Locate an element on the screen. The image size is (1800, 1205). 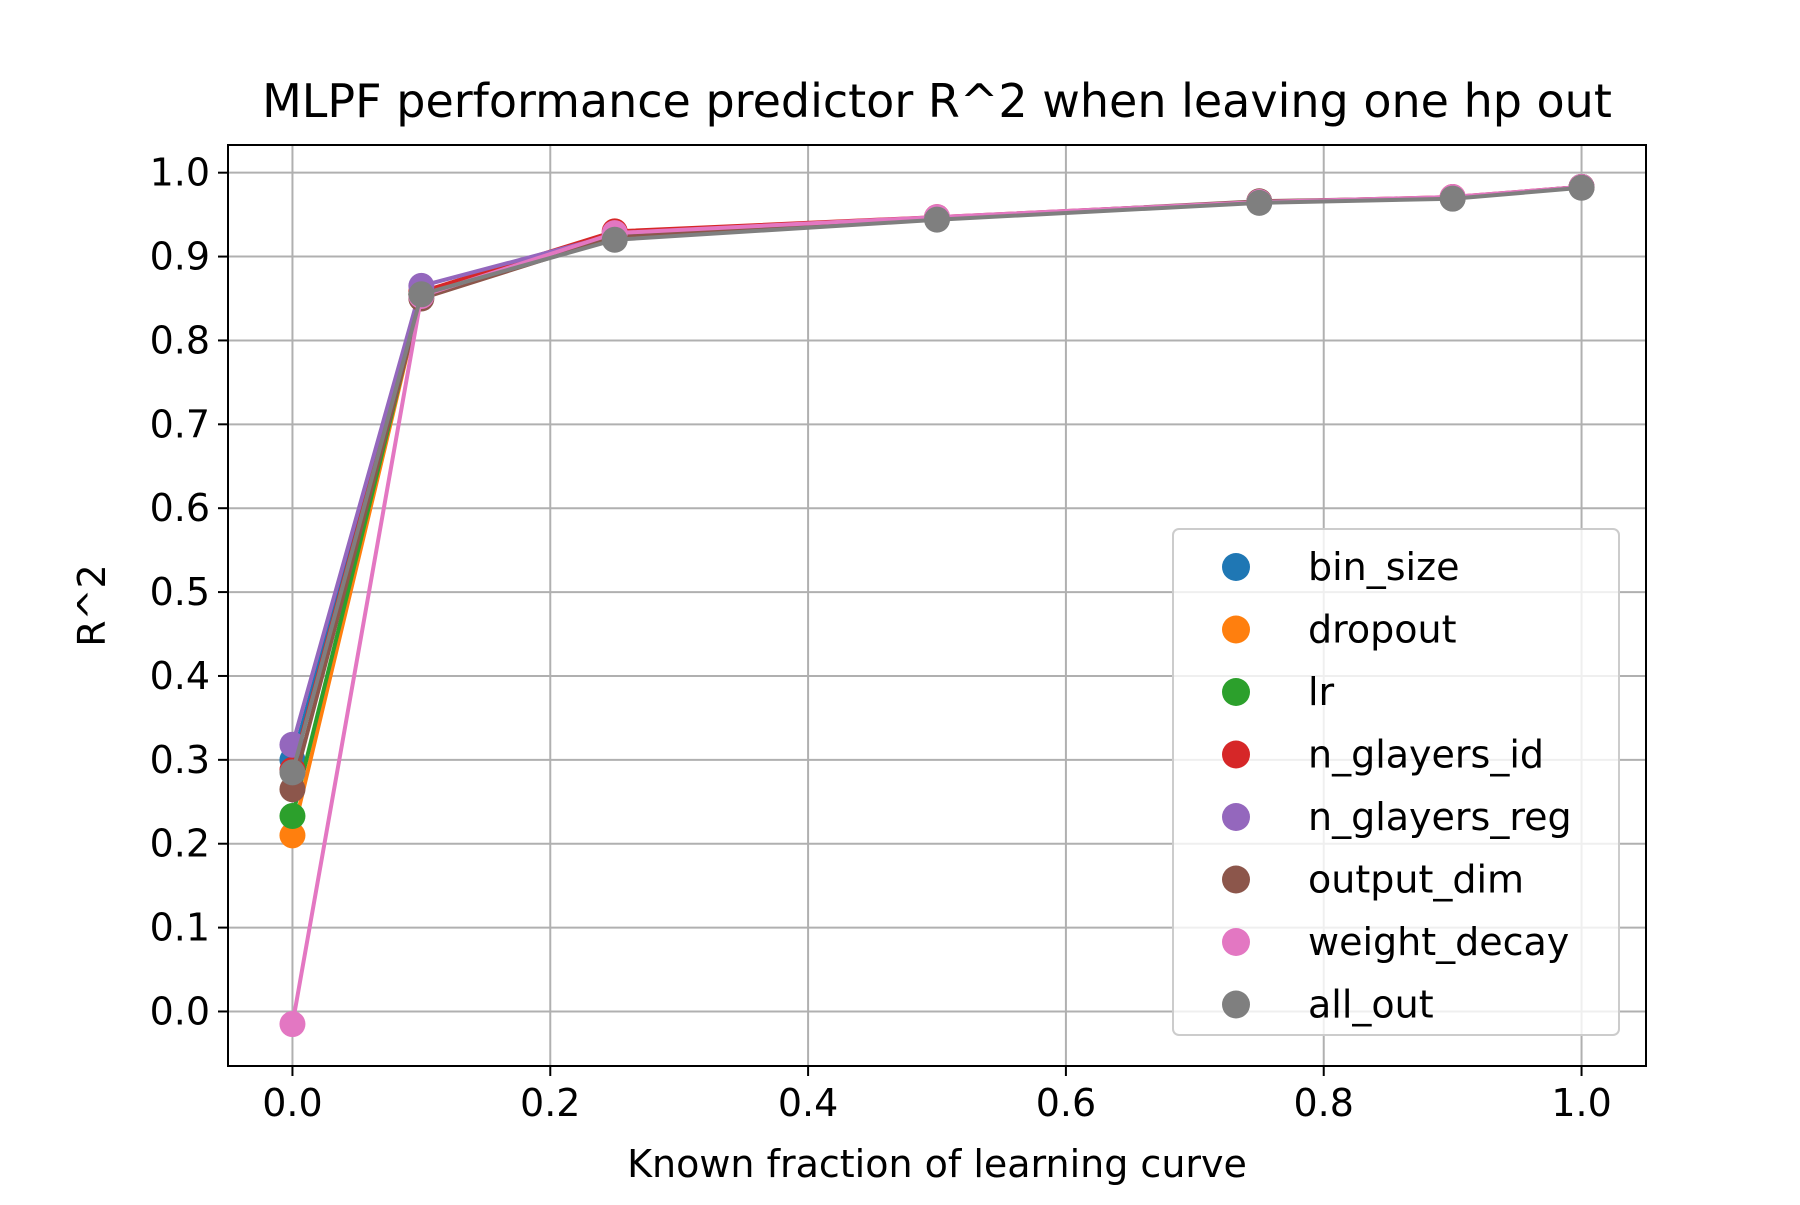
legend-label: output_dim is located at coordinates (1416, 880).